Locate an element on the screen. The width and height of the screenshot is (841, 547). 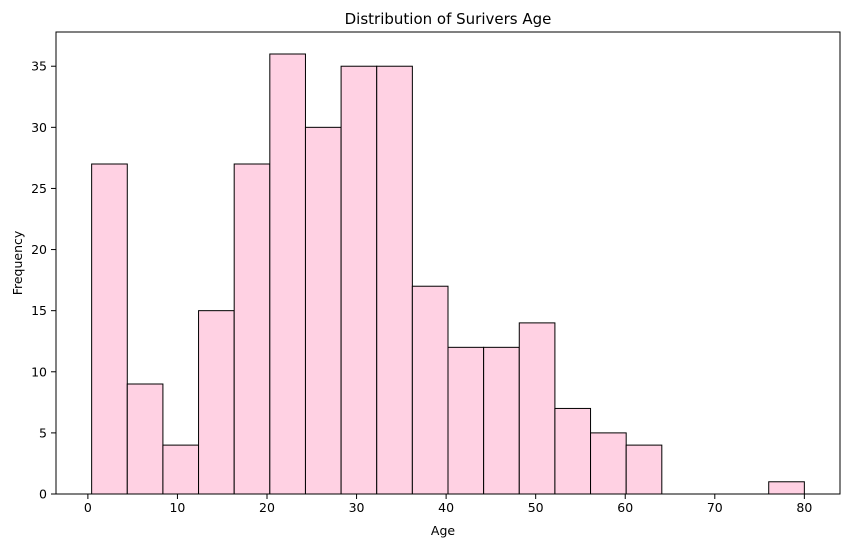
y-tick-label: 25 is located at coordinates (39, 188).